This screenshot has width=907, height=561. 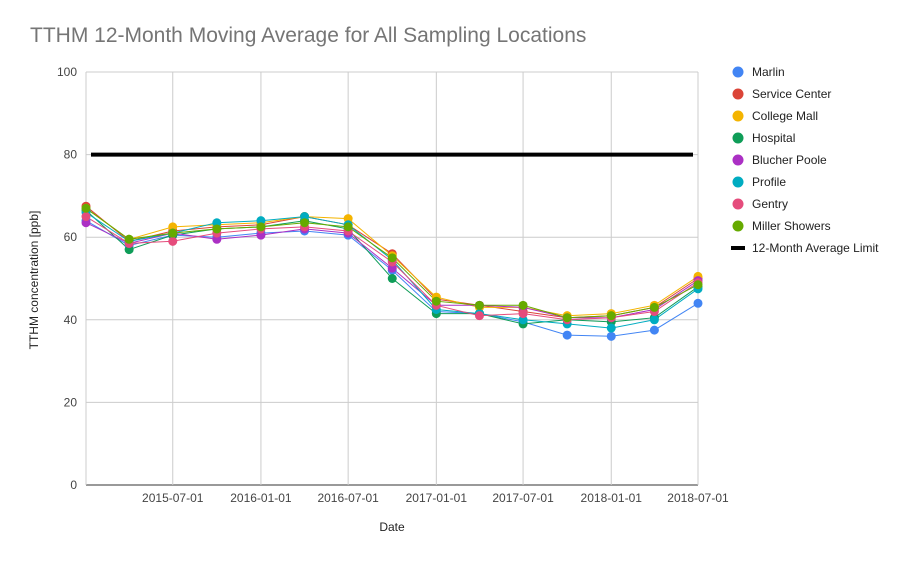 What do you see at coordinates (67, 278) in the screenshot?
I see `y-tick-labels: 0 20 40 60 80 100` at bounding box center [67, 278].